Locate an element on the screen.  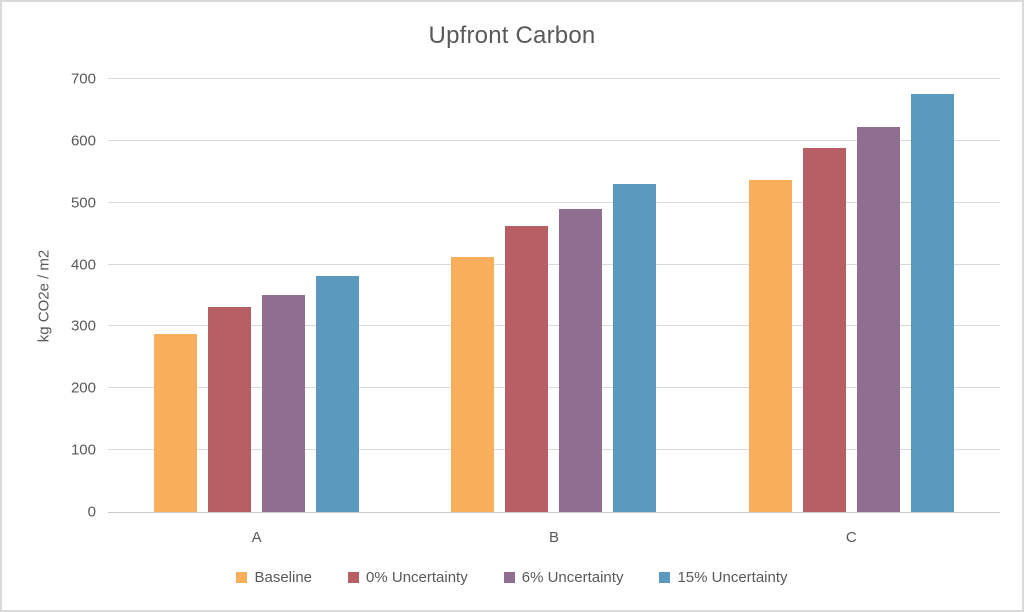
bar-b-15-uncertainty is located at coordinates (635, 347).